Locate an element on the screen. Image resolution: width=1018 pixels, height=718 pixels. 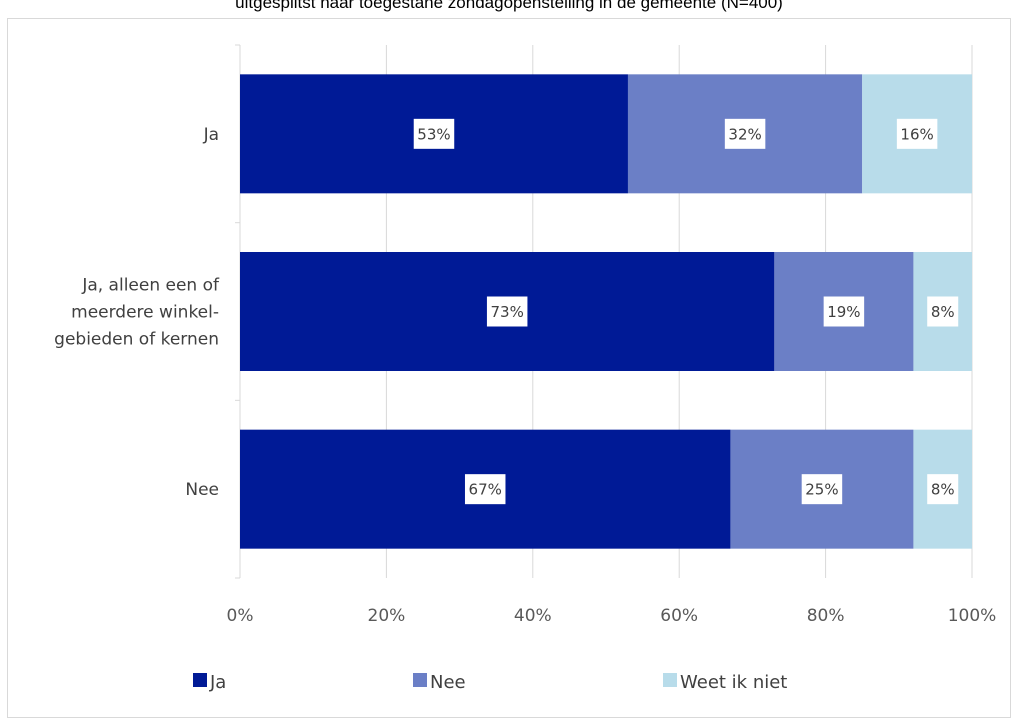
x-tick-label: 0% is located at coordinates (240, 616).